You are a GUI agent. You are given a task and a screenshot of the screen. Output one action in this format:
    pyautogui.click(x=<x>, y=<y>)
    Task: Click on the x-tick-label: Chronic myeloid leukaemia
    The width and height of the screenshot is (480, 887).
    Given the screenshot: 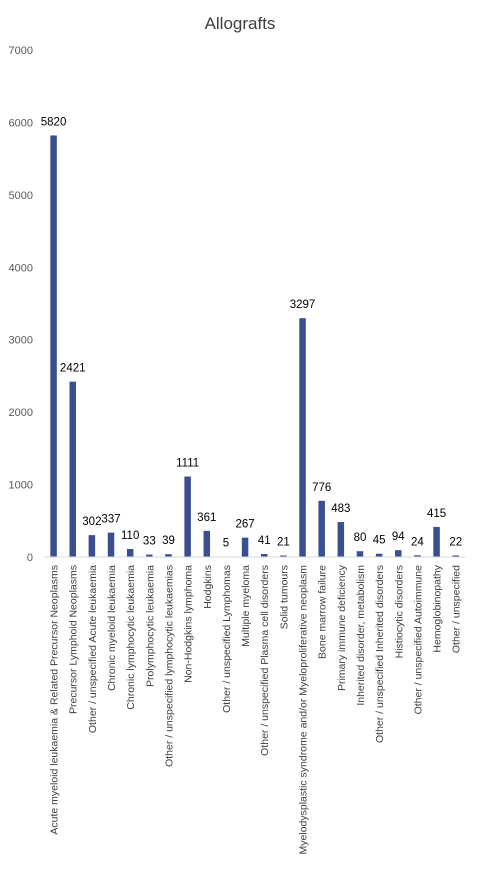 What is the action you would take?
    pyautogui.click(x=112, y=628)
    